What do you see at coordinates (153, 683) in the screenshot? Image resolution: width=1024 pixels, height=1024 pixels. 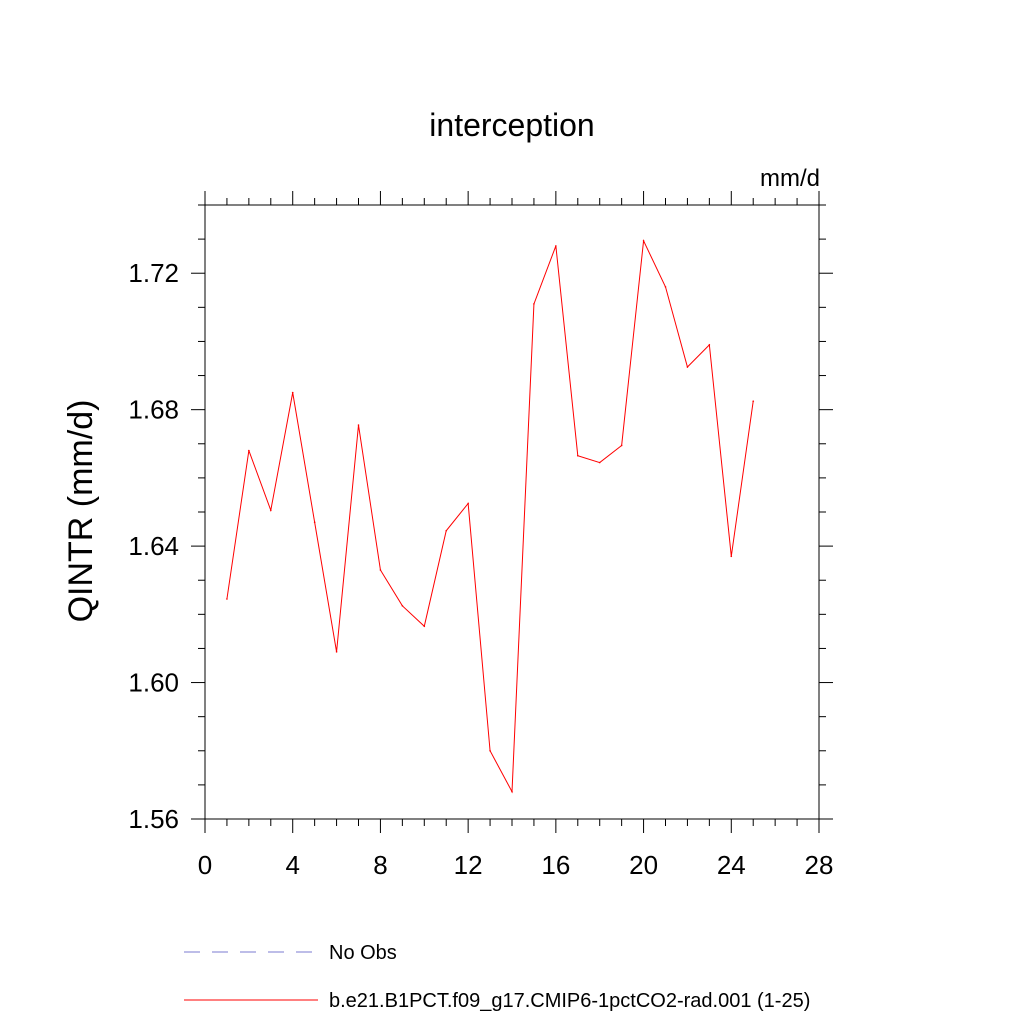 I see `y-tick-label: 1.60` at bounding box center [153, 683].